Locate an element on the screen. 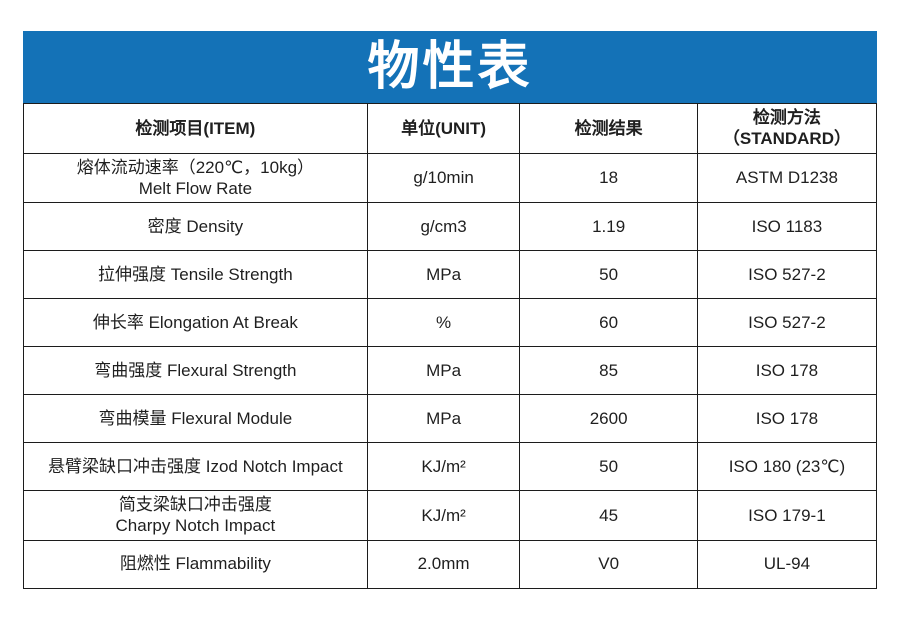 The image size is (900, 618). table-row: 拉伸强度 Tensile Strength MPa 50 ISO 527-2 is located at coordinates (450, 274).